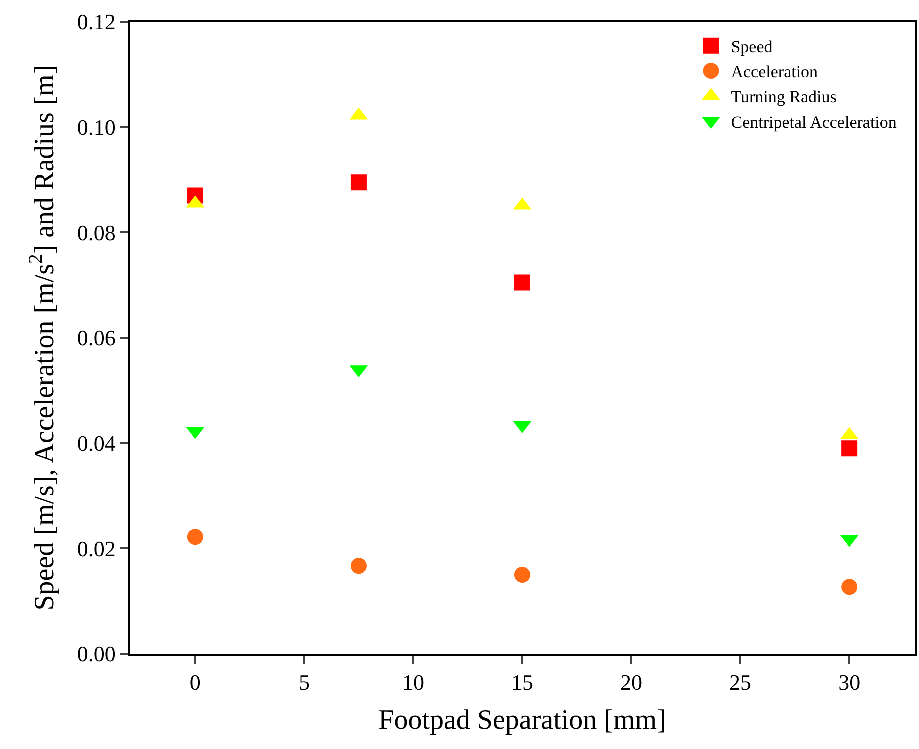 The width and height of the screenshot is (919, 749). Describe the element at coordinates (96, 22) in the screenshot. I see `y-tick-label: 0.12` at that location.